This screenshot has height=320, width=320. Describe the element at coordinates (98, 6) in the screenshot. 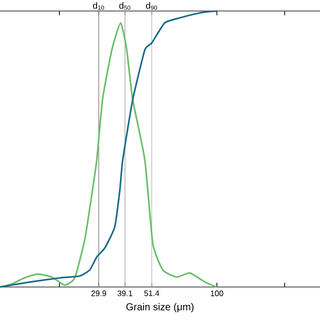

I see `ref-line-label: d$_{10}$` at that location.